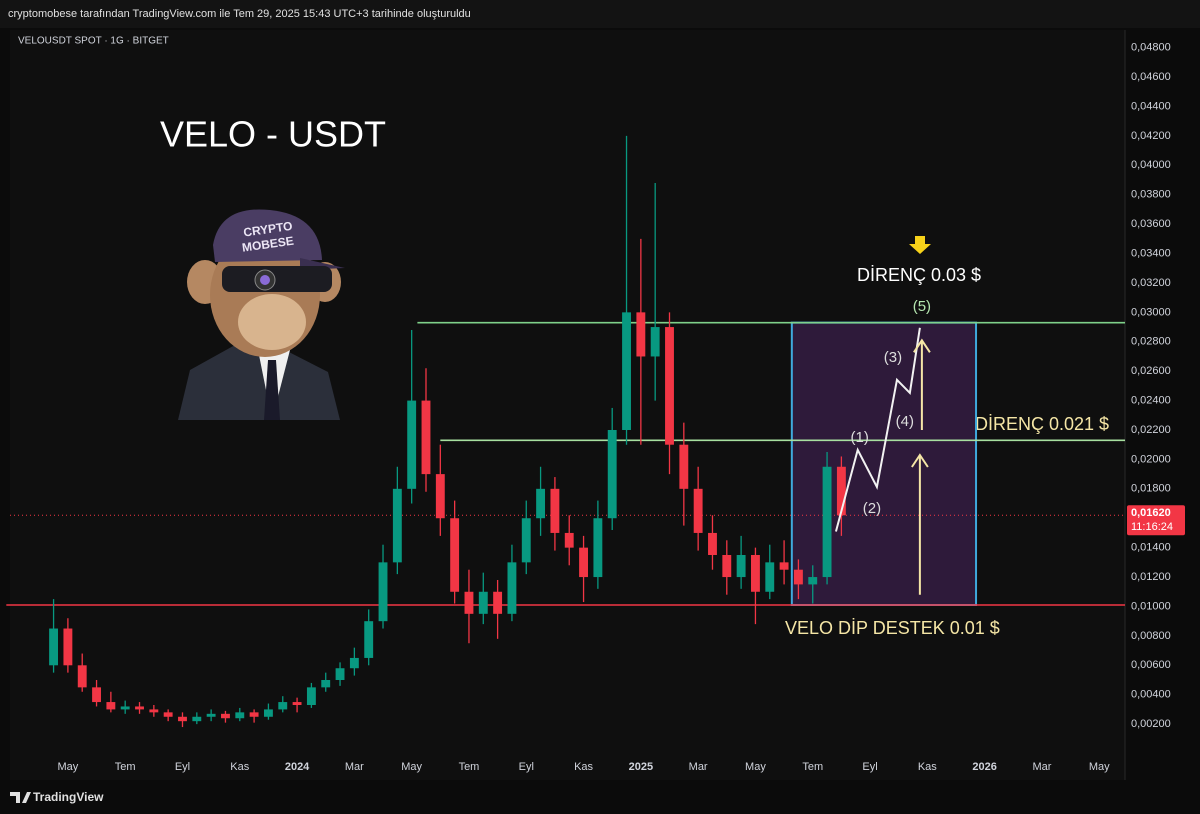 Image resolution: width=1200 pixels, height=814 pixels. Describe the element at coordinates (1151, 665) in the screenshot. I see `y-tick-label: 0,00600` at that location.